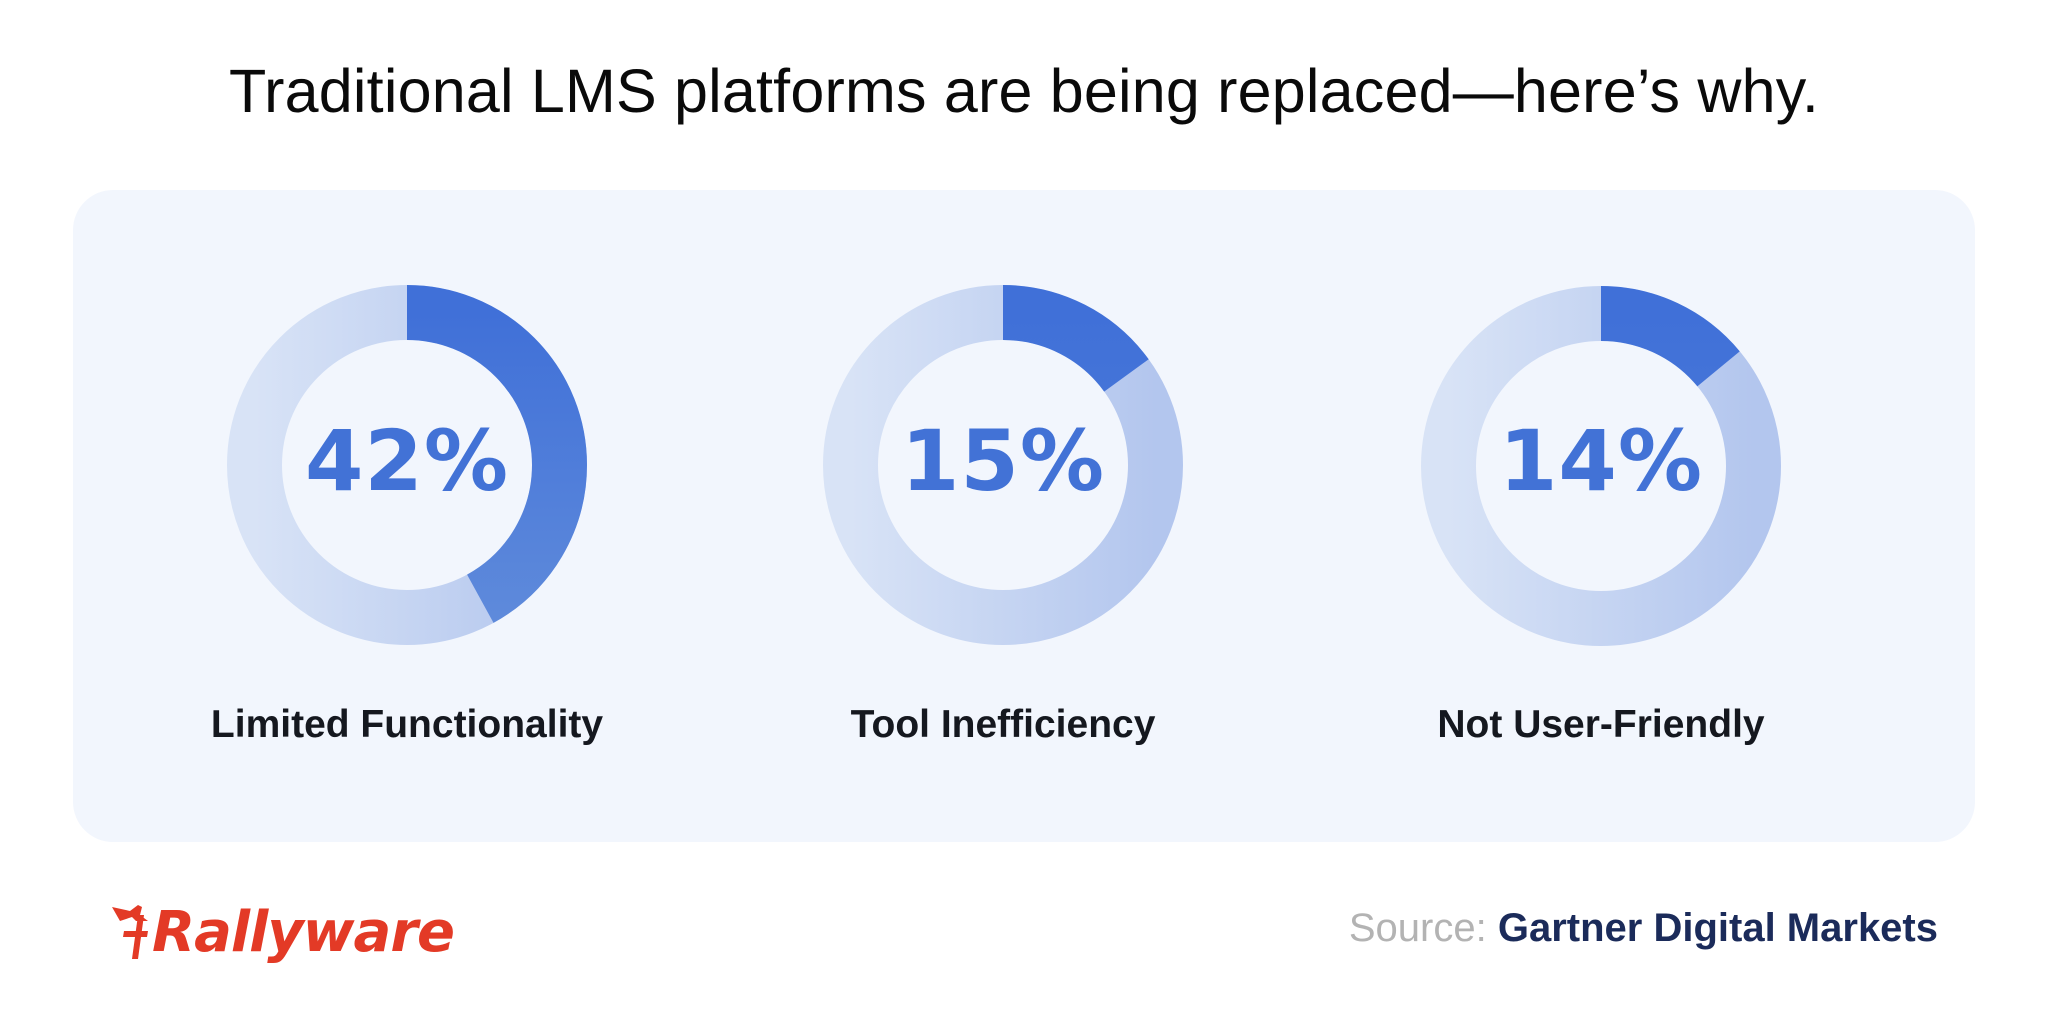 The height and width of the screenshot is (1024, 2048). What do you see at coordinates (407, 724) in the screenshot?
I see `stat-label: Limited Functionality` at bounding box center [407, 724].